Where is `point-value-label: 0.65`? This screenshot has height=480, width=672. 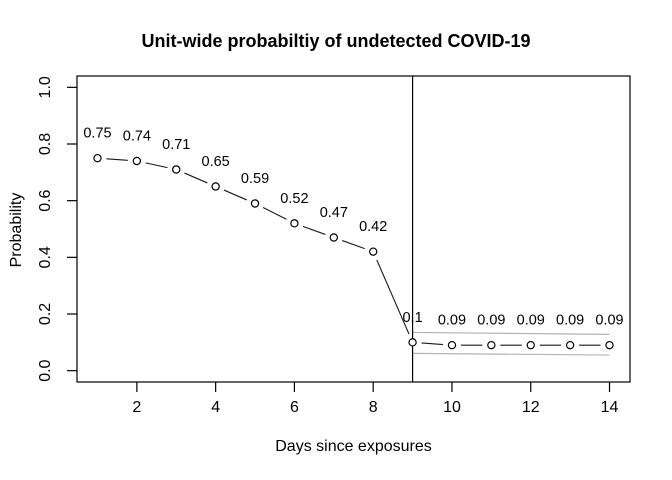
point-value-label: 0.65 is located at coordinates (216, 162).